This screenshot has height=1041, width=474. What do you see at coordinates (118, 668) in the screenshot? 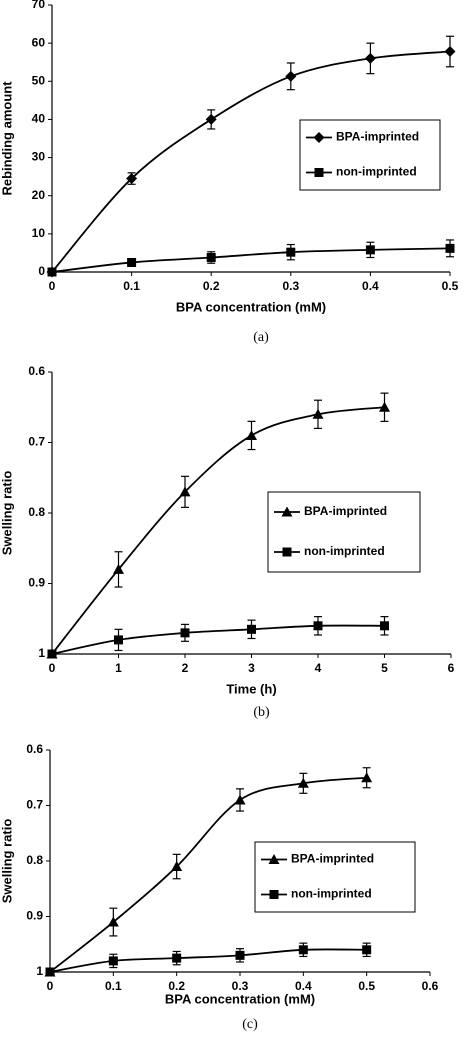
I see `x-tick-label: 1` at bounding box center [118, 668].